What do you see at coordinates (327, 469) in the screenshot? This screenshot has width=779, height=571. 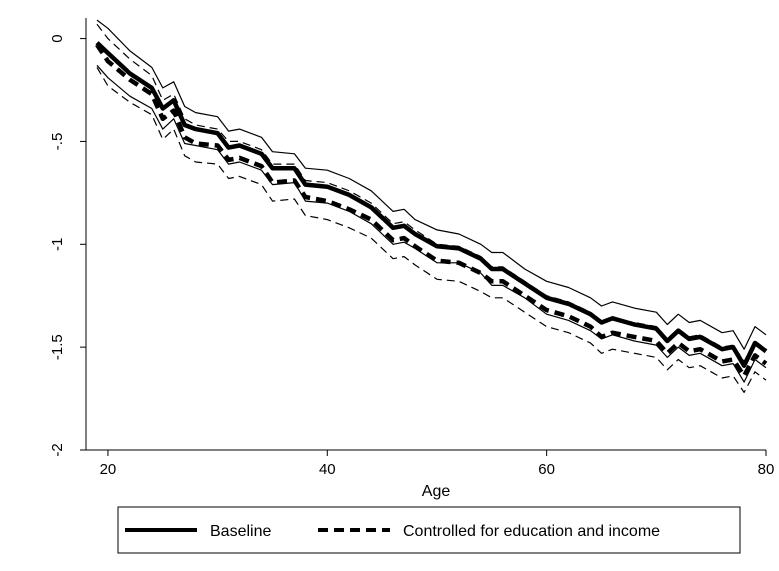 I see `x-tick-label: 40` at bounding box center [327, 469].